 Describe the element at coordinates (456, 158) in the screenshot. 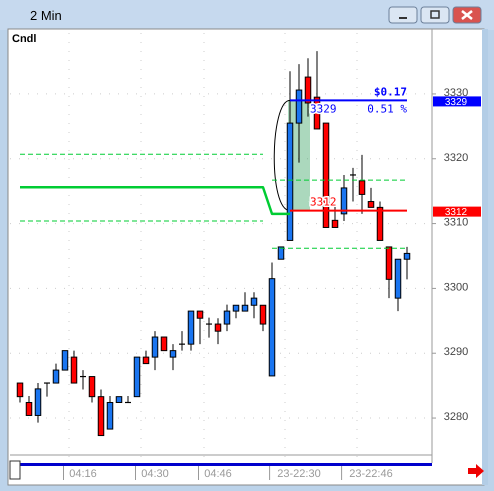

I see `y-tick-label: 3320` at that location.